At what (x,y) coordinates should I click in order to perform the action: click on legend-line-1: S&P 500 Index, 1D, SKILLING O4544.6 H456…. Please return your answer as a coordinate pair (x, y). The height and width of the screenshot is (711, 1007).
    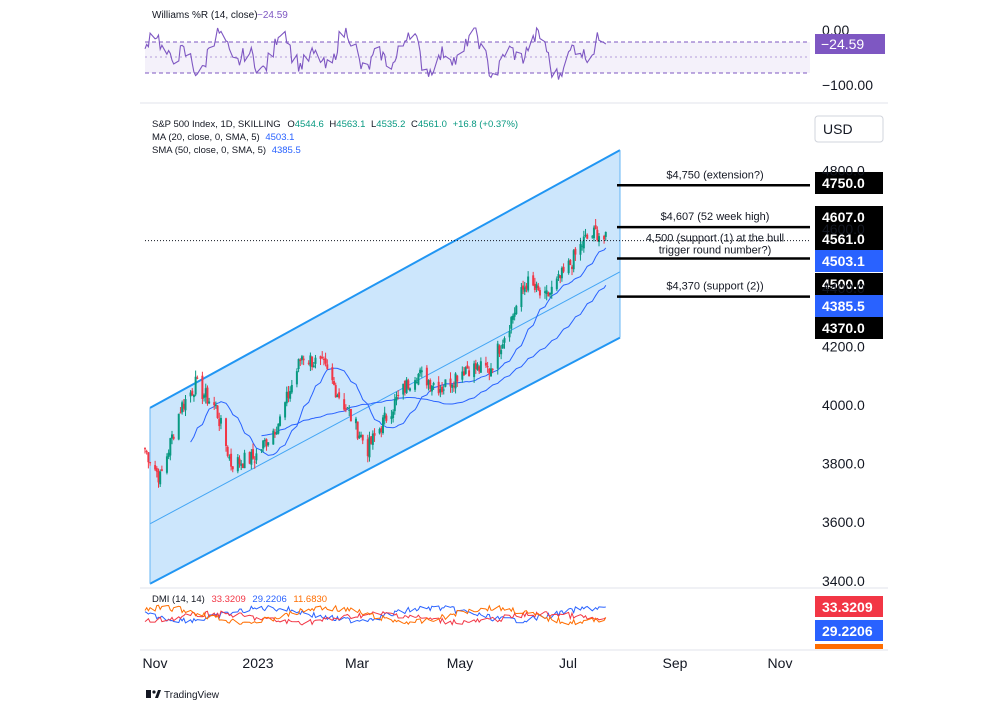
    Looking at the image, I should click on (335, 124).